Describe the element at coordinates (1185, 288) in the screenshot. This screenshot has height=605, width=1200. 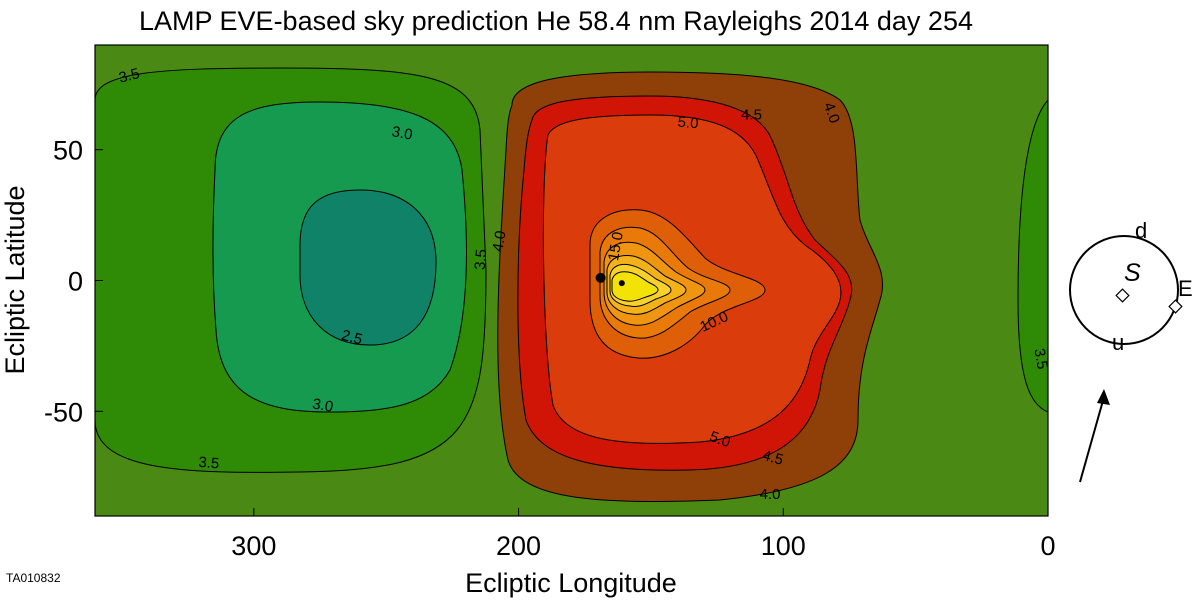
I see `inset-label-e: E` at that location.